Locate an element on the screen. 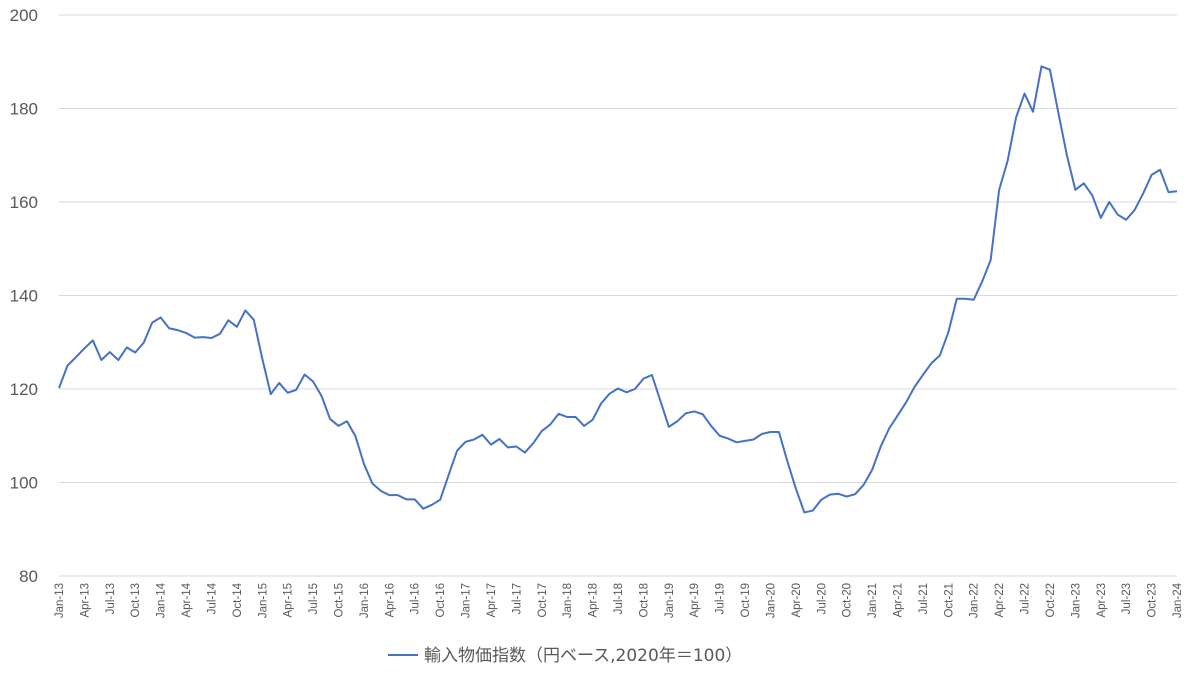 Image resolution: width=1190 pixels, height=673 pixels. y-tick-label: 100 is located at coordinates (24, 483).